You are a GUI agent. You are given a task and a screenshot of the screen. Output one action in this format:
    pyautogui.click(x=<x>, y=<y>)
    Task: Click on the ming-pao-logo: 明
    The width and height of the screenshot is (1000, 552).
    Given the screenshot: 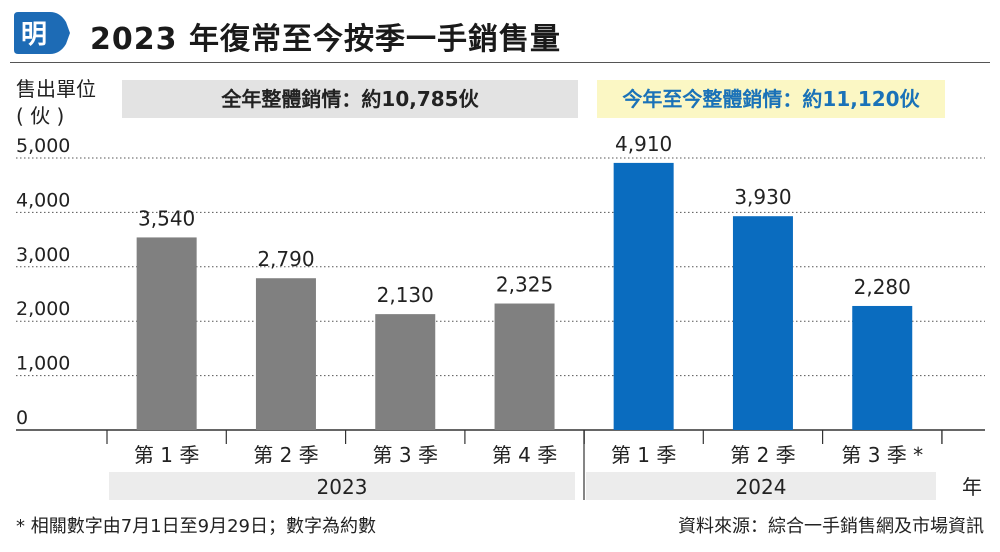 What is the action you would take?
    pyautogui.click(x=42, y=33)
    